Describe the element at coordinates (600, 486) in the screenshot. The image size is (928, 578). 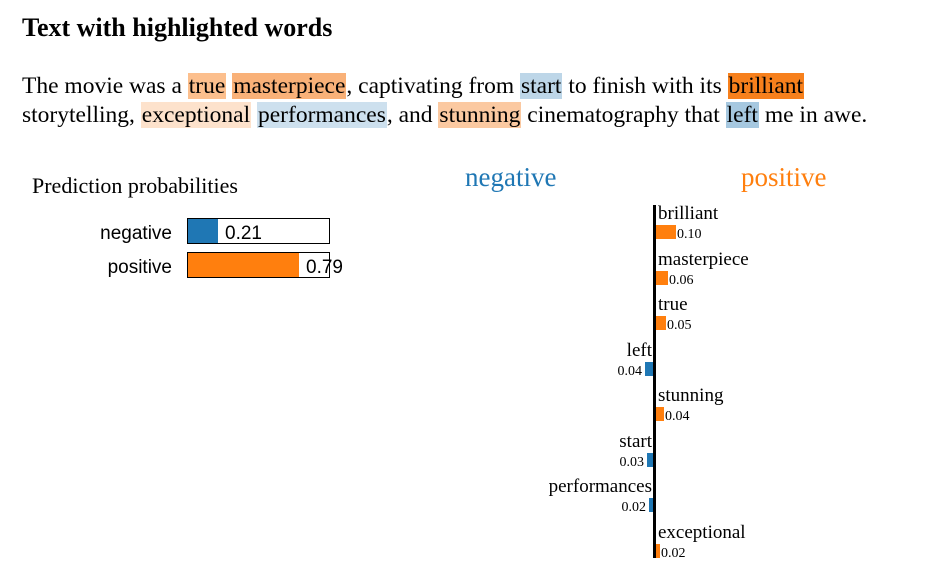
I see `weight-word-label: performances` at that location.